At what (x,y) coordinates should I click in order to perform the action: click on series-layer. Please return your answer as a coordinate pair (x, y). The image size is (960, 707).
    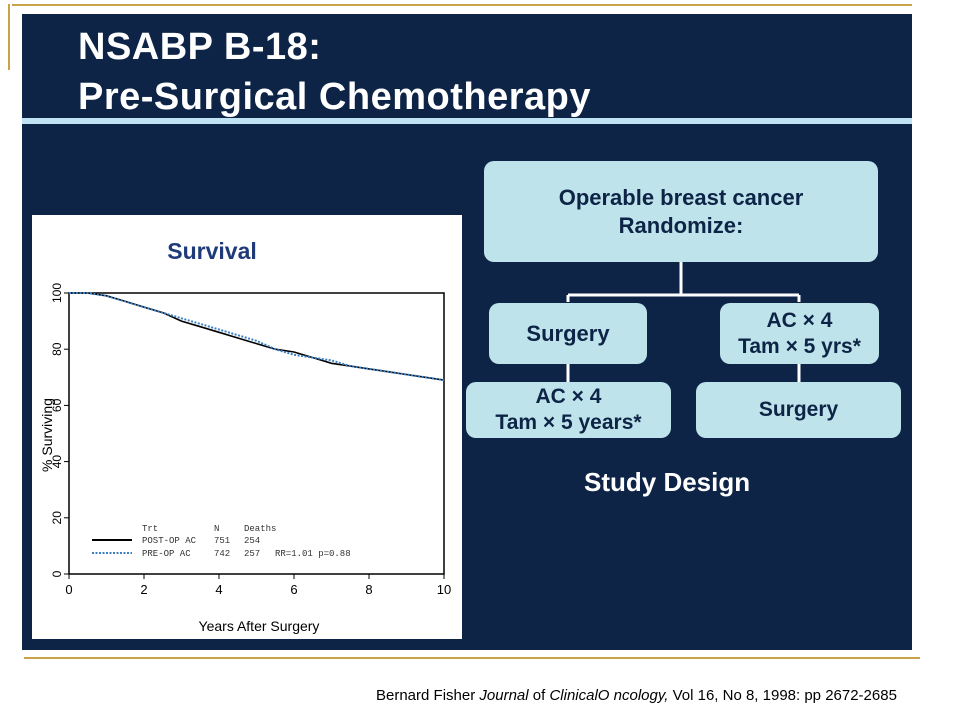
    Looking at the image, I should click on (257, 337).